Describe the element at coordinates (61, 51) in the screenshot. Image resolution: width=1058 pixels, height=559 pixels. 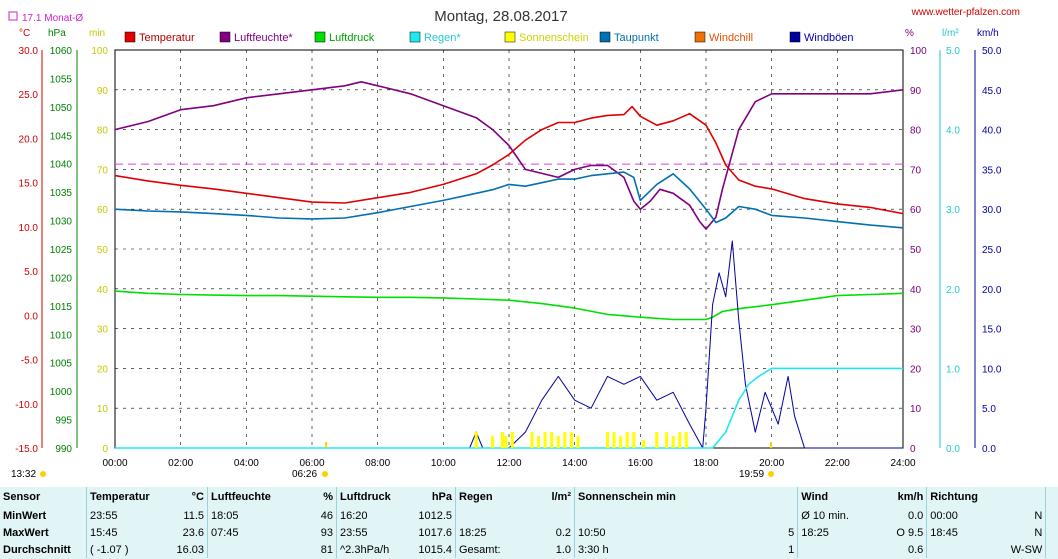
I see `pressure-tick-label: 1060` at that location.